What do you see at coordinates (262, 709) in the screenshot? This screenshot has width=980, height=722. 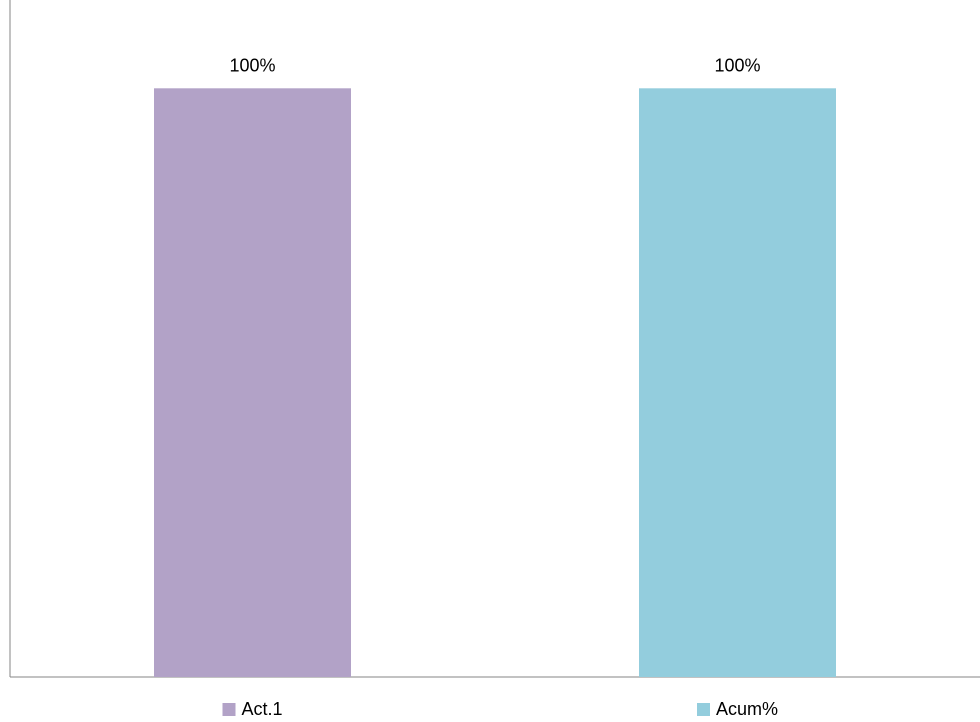 I see `legend-label-0: Act.1` at bounding box center [262, 709].